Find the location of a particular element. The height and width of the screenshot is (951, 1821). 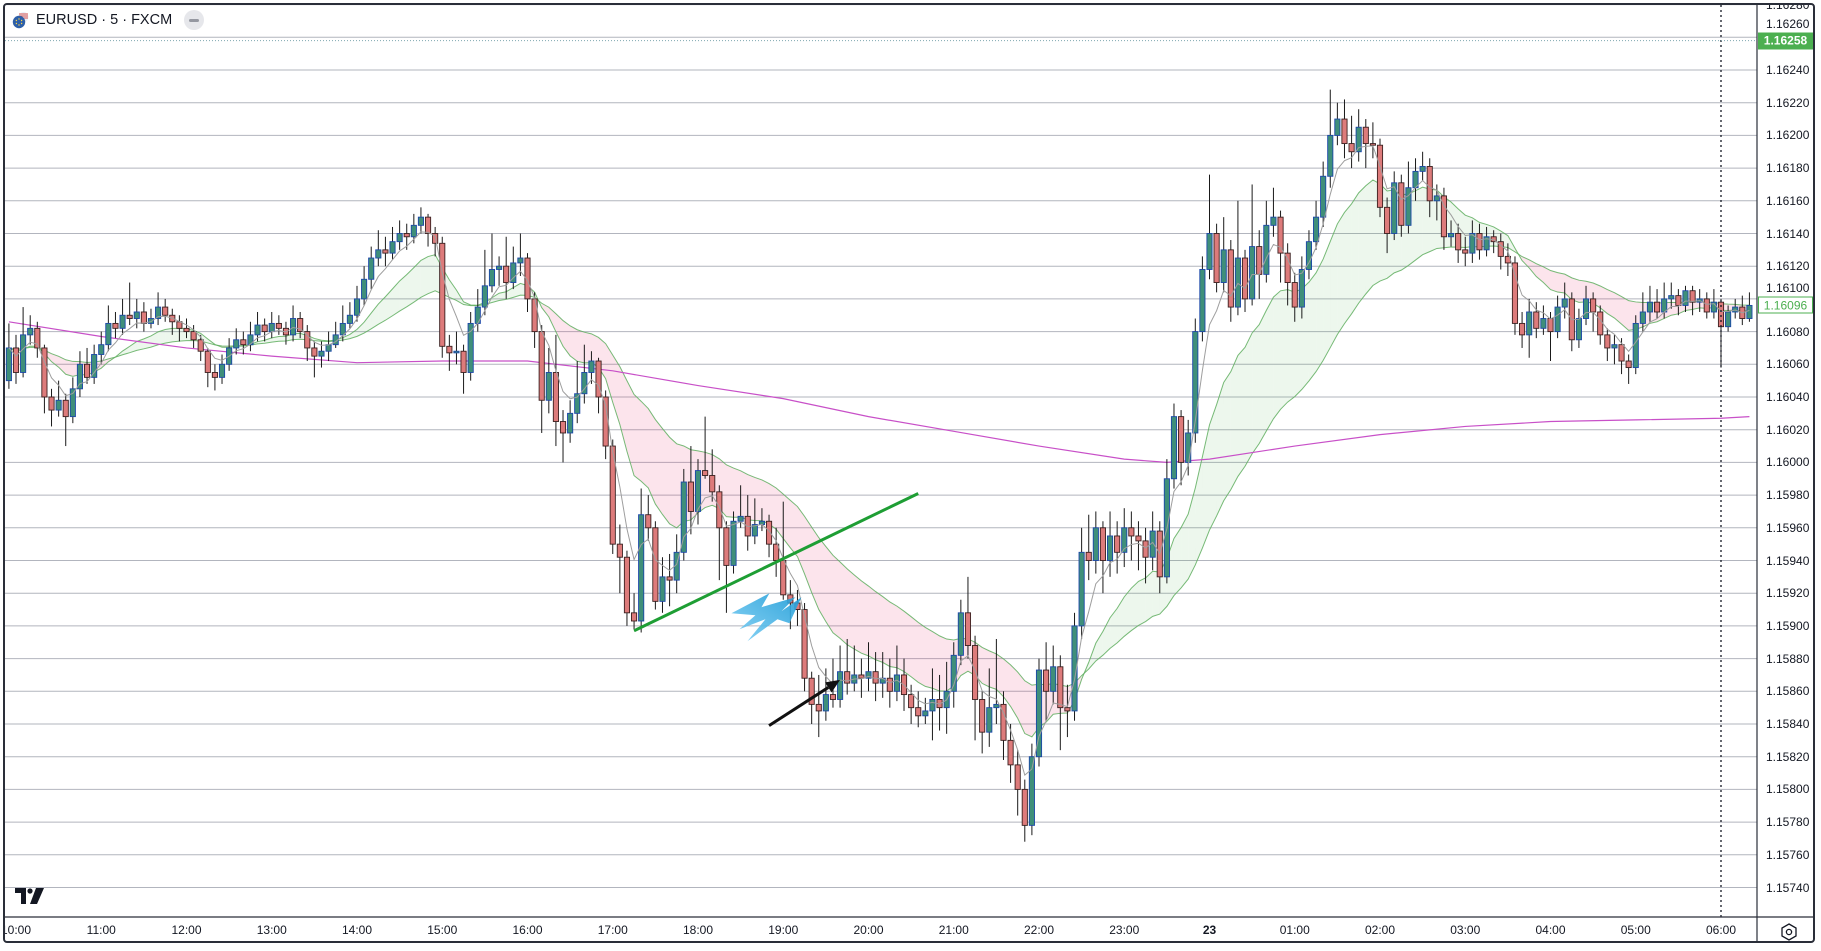

time-label: 06:00 is located at coordinates (1721, 930).